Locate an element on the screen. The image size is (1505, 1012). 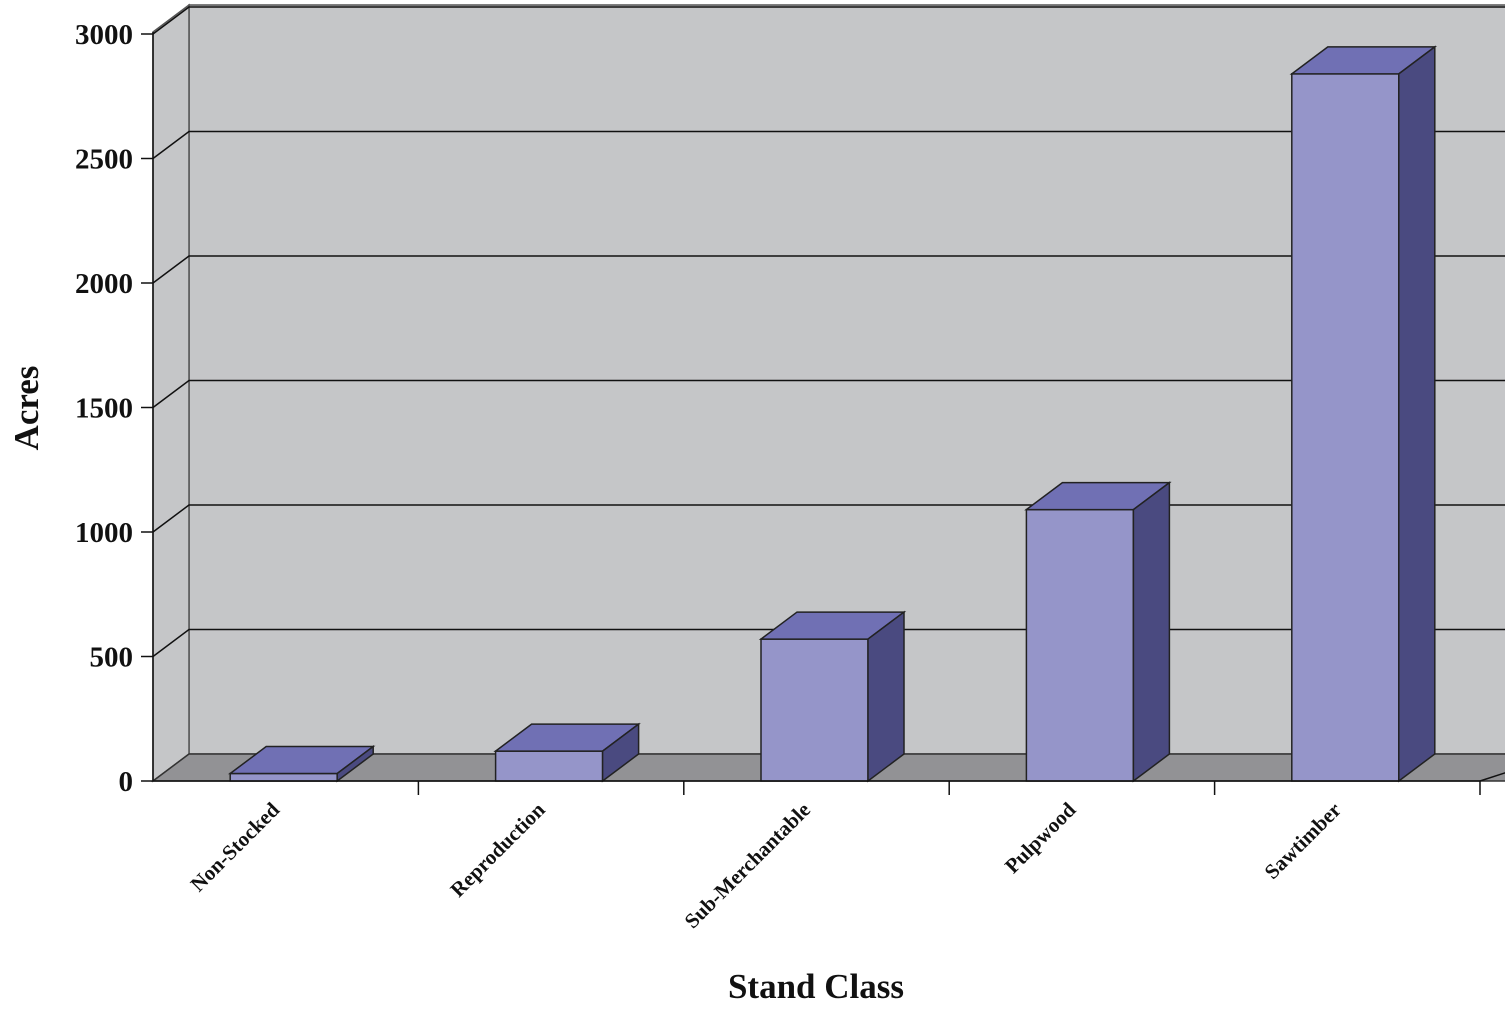
x-tick-label: Non-Stocked is located at coordinates (235, 846).